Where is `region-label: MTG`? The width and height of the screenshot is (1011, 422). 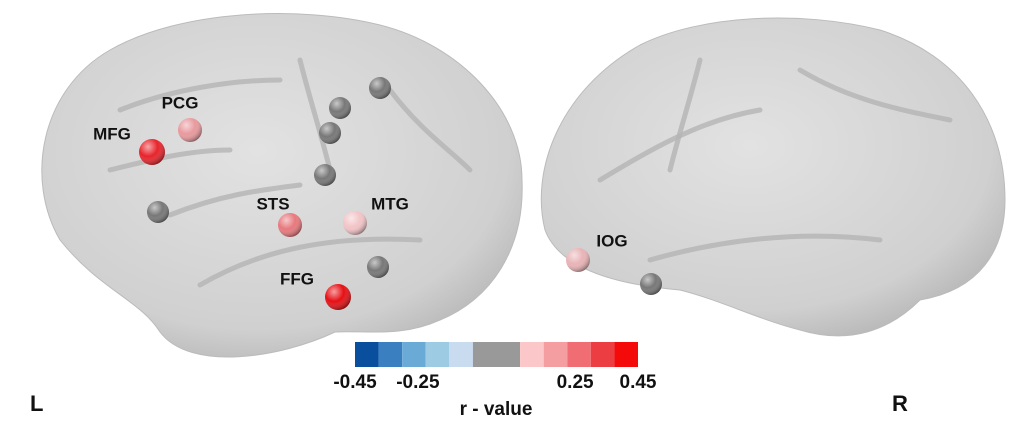
region-label: MTG is located at coordinates (390, 203).